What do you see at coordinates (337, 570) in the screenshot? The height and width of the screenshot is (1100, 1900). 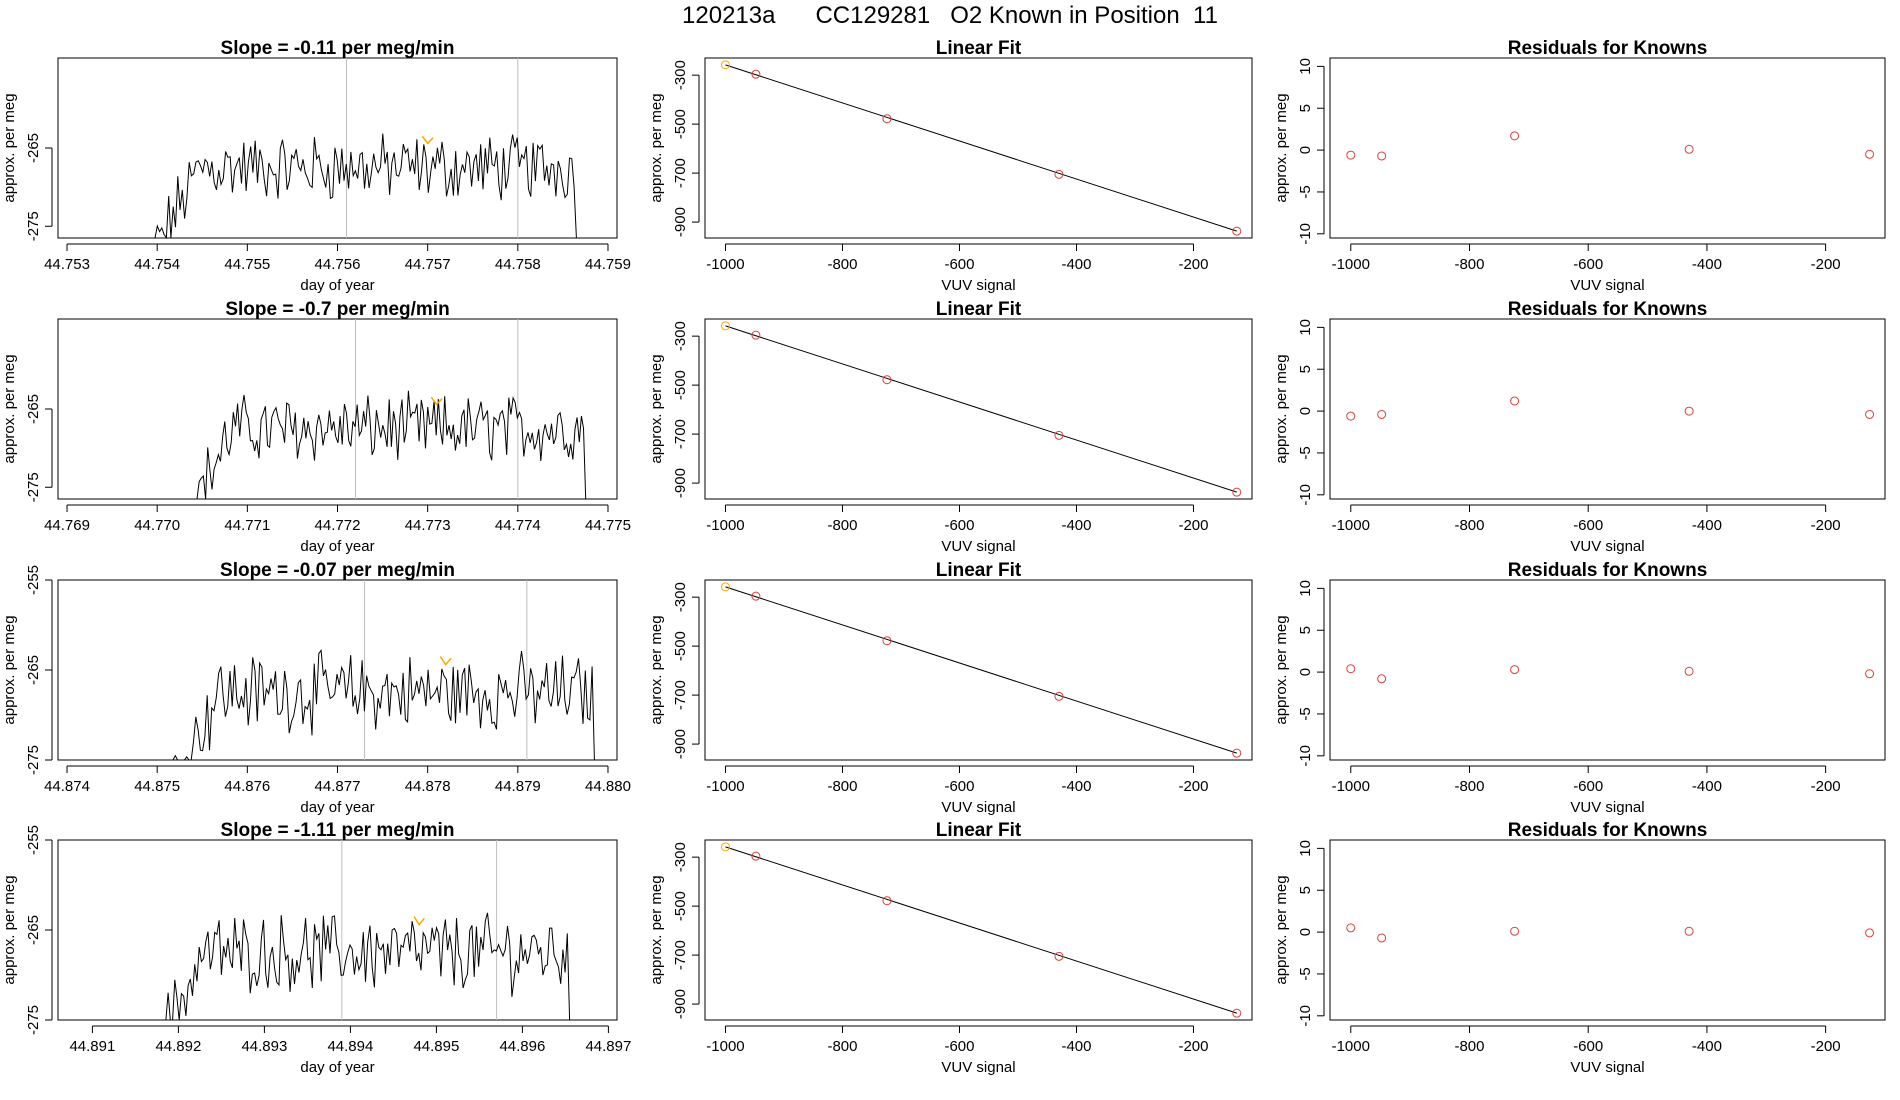 I see `chart-title: Slope = -0.07 per meg/min` at bounding box center [337, 570].